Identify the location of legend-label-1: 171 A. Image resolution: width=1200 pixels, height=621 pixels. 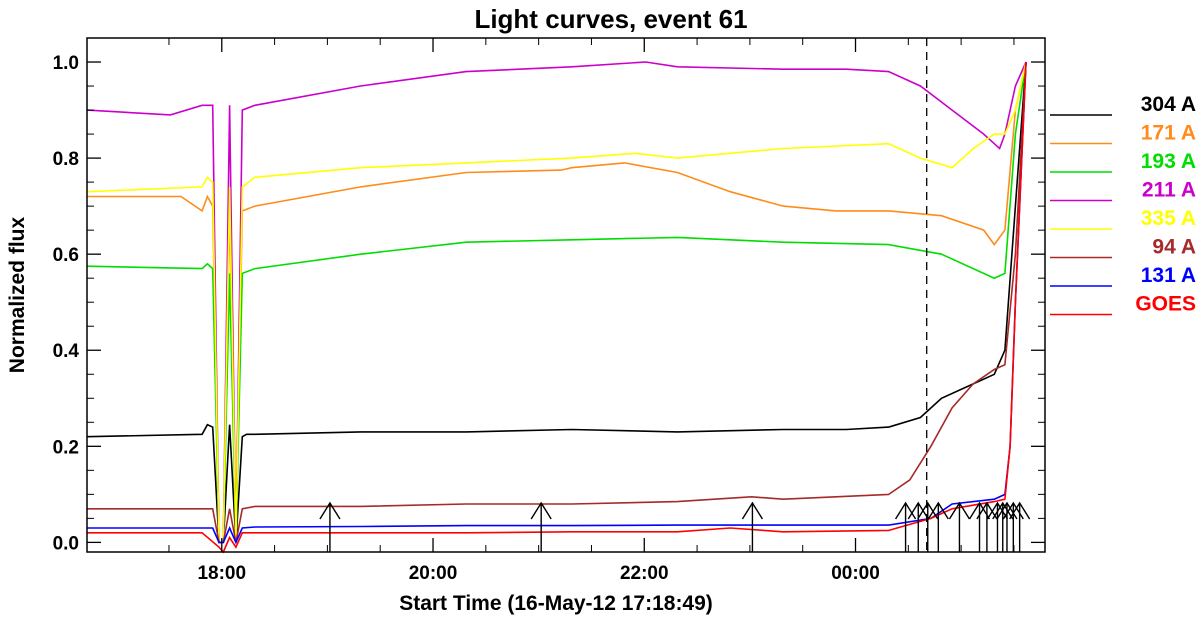
(1168, 133).